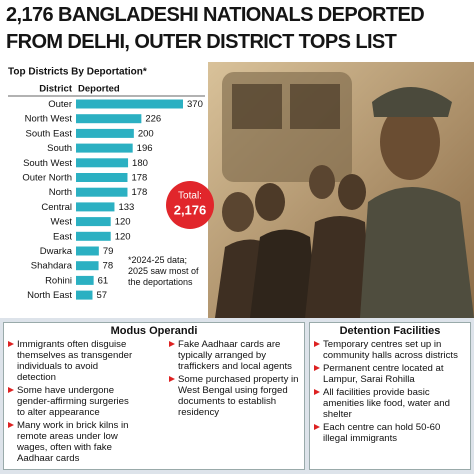 This screenshot has height=474, width=474. Describe the element at coordinates (62, 236) in the screenshot. I see `category-label: East` at that location.